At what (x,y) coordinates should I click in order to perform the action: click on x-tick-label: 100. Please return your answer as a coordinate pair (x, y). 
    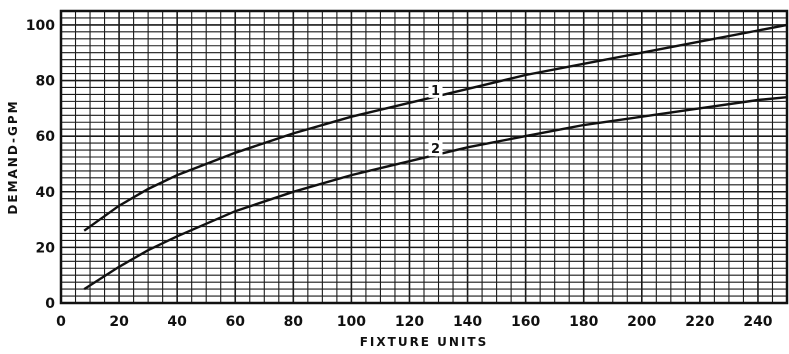
    Looking at the image, I should click on (351, 322).